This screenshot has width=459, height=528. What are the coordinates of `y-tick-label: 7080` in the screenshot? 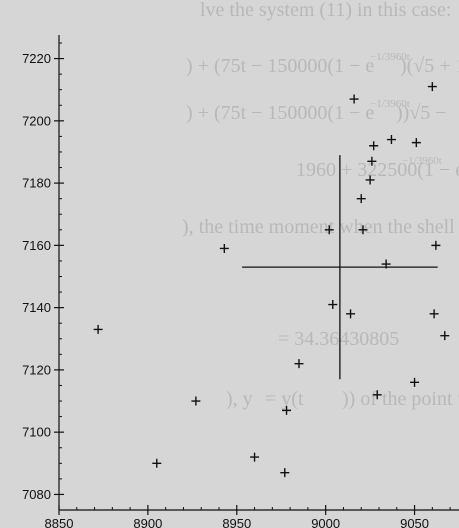 It's located at (36, 494).